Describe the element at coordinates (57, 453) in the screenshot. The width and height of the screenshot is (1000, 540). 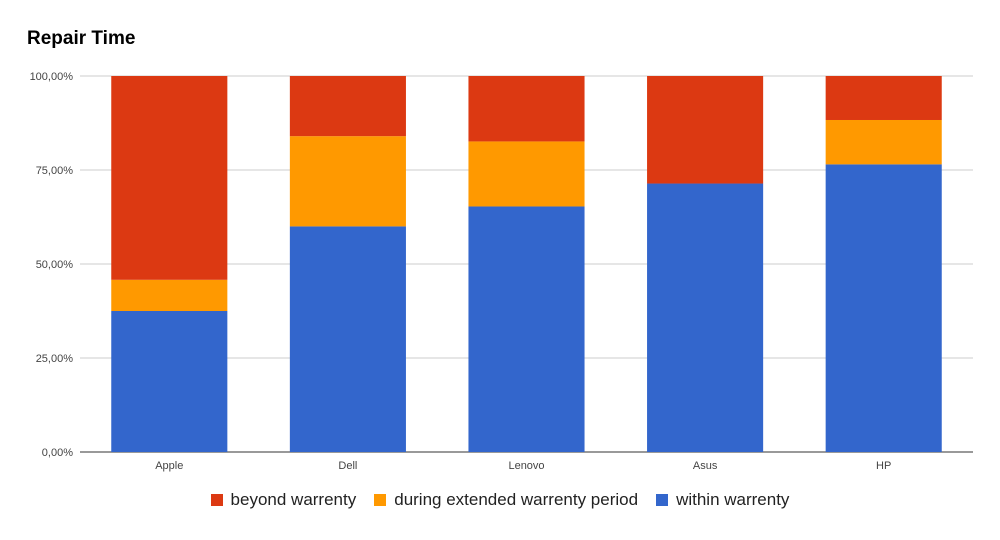
I see `y-tick-label: 0,00%` at that location.